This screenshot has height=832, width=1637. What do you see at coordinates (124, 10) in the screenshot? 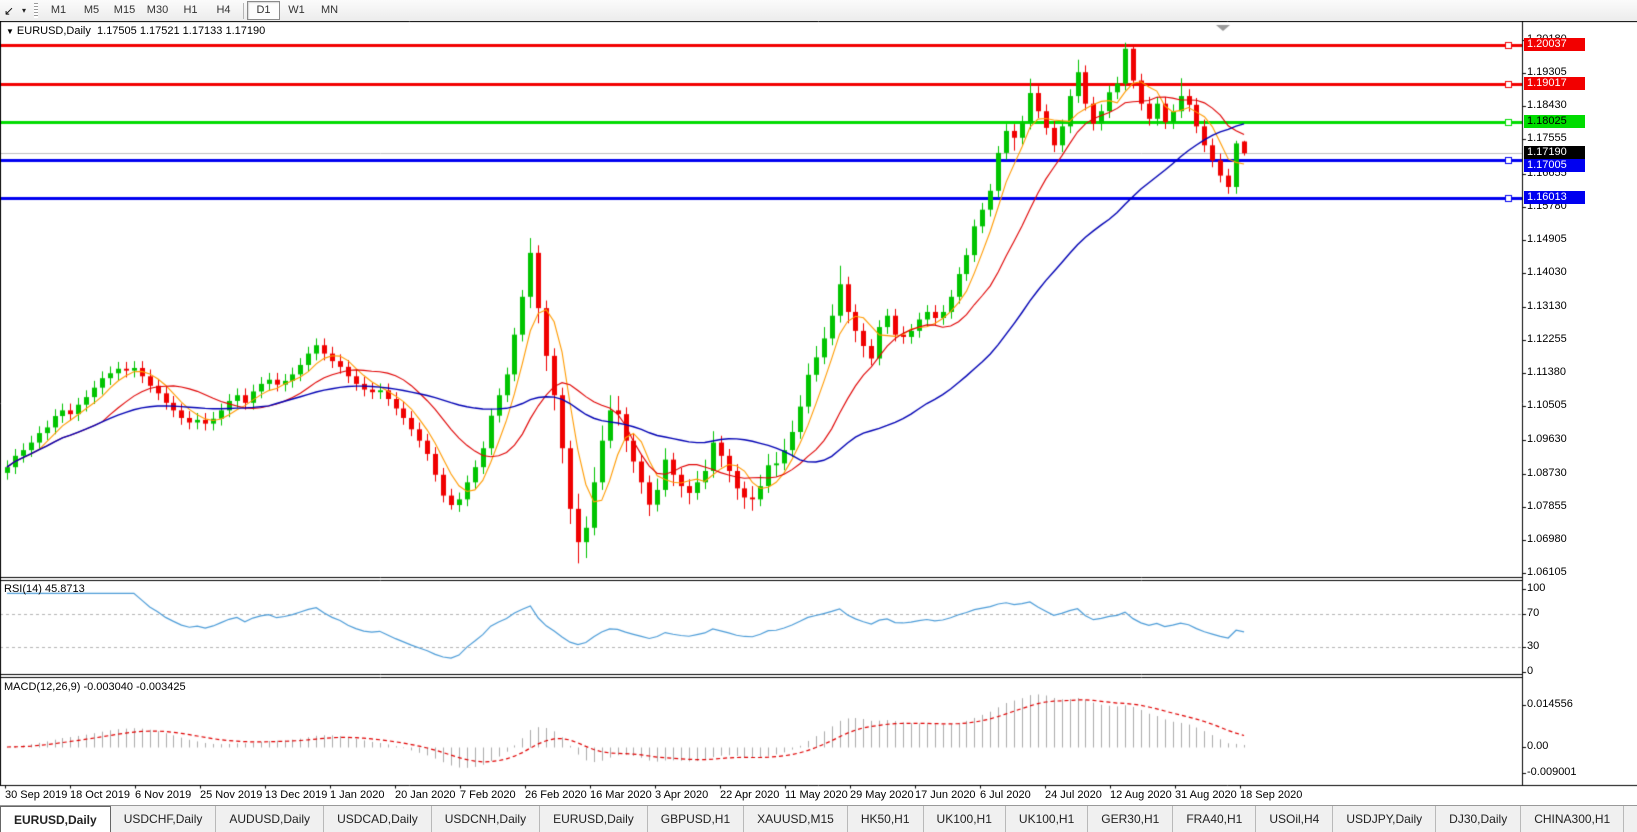
I see `timeframe-button-m15: M15` at bounding box center [124, 10].